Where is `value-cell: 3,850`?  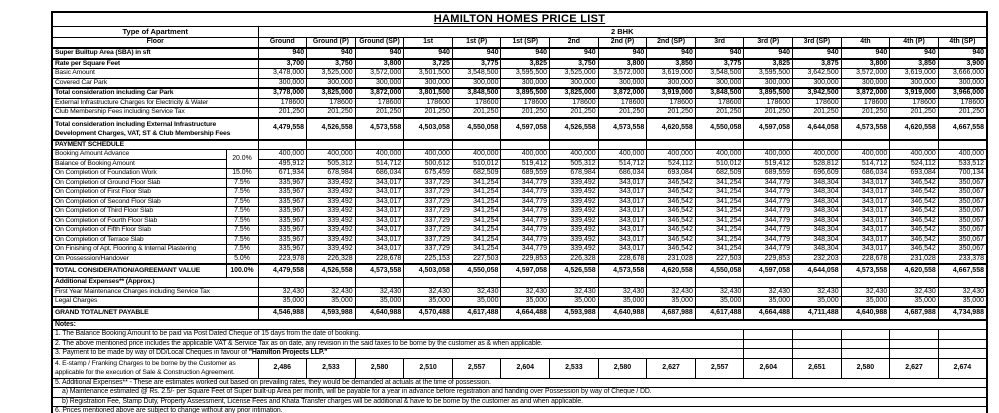
value-cell: 3,850 is located at coordinates (671, 63).